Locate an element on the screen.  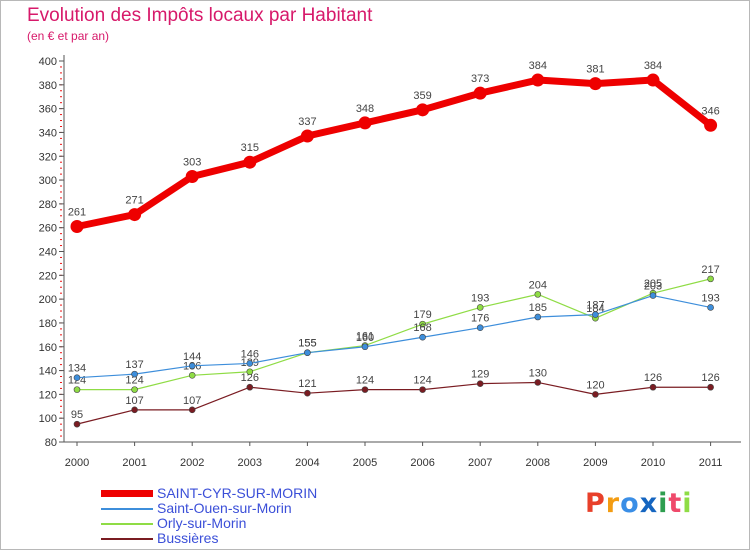
y-tick-label: 400 is located at coordinates (48, 62).